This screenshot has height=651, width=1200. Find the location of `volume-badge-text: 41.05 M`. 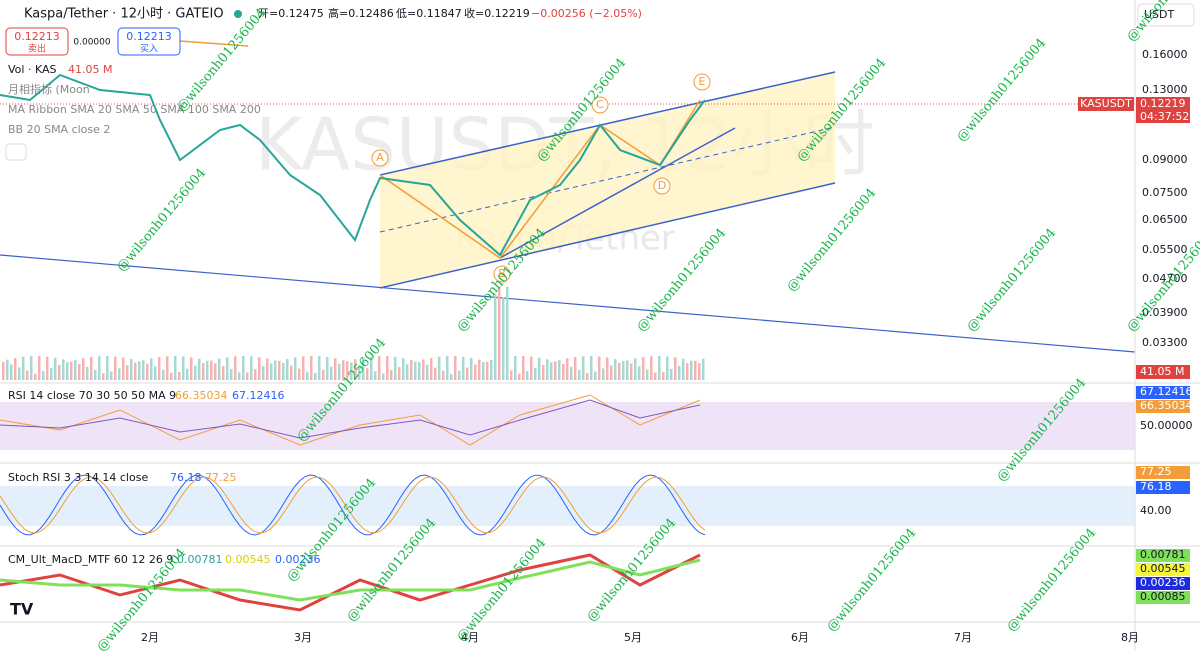

volume-badge-text: 41.05 M is located at coordinates (1162, 371).